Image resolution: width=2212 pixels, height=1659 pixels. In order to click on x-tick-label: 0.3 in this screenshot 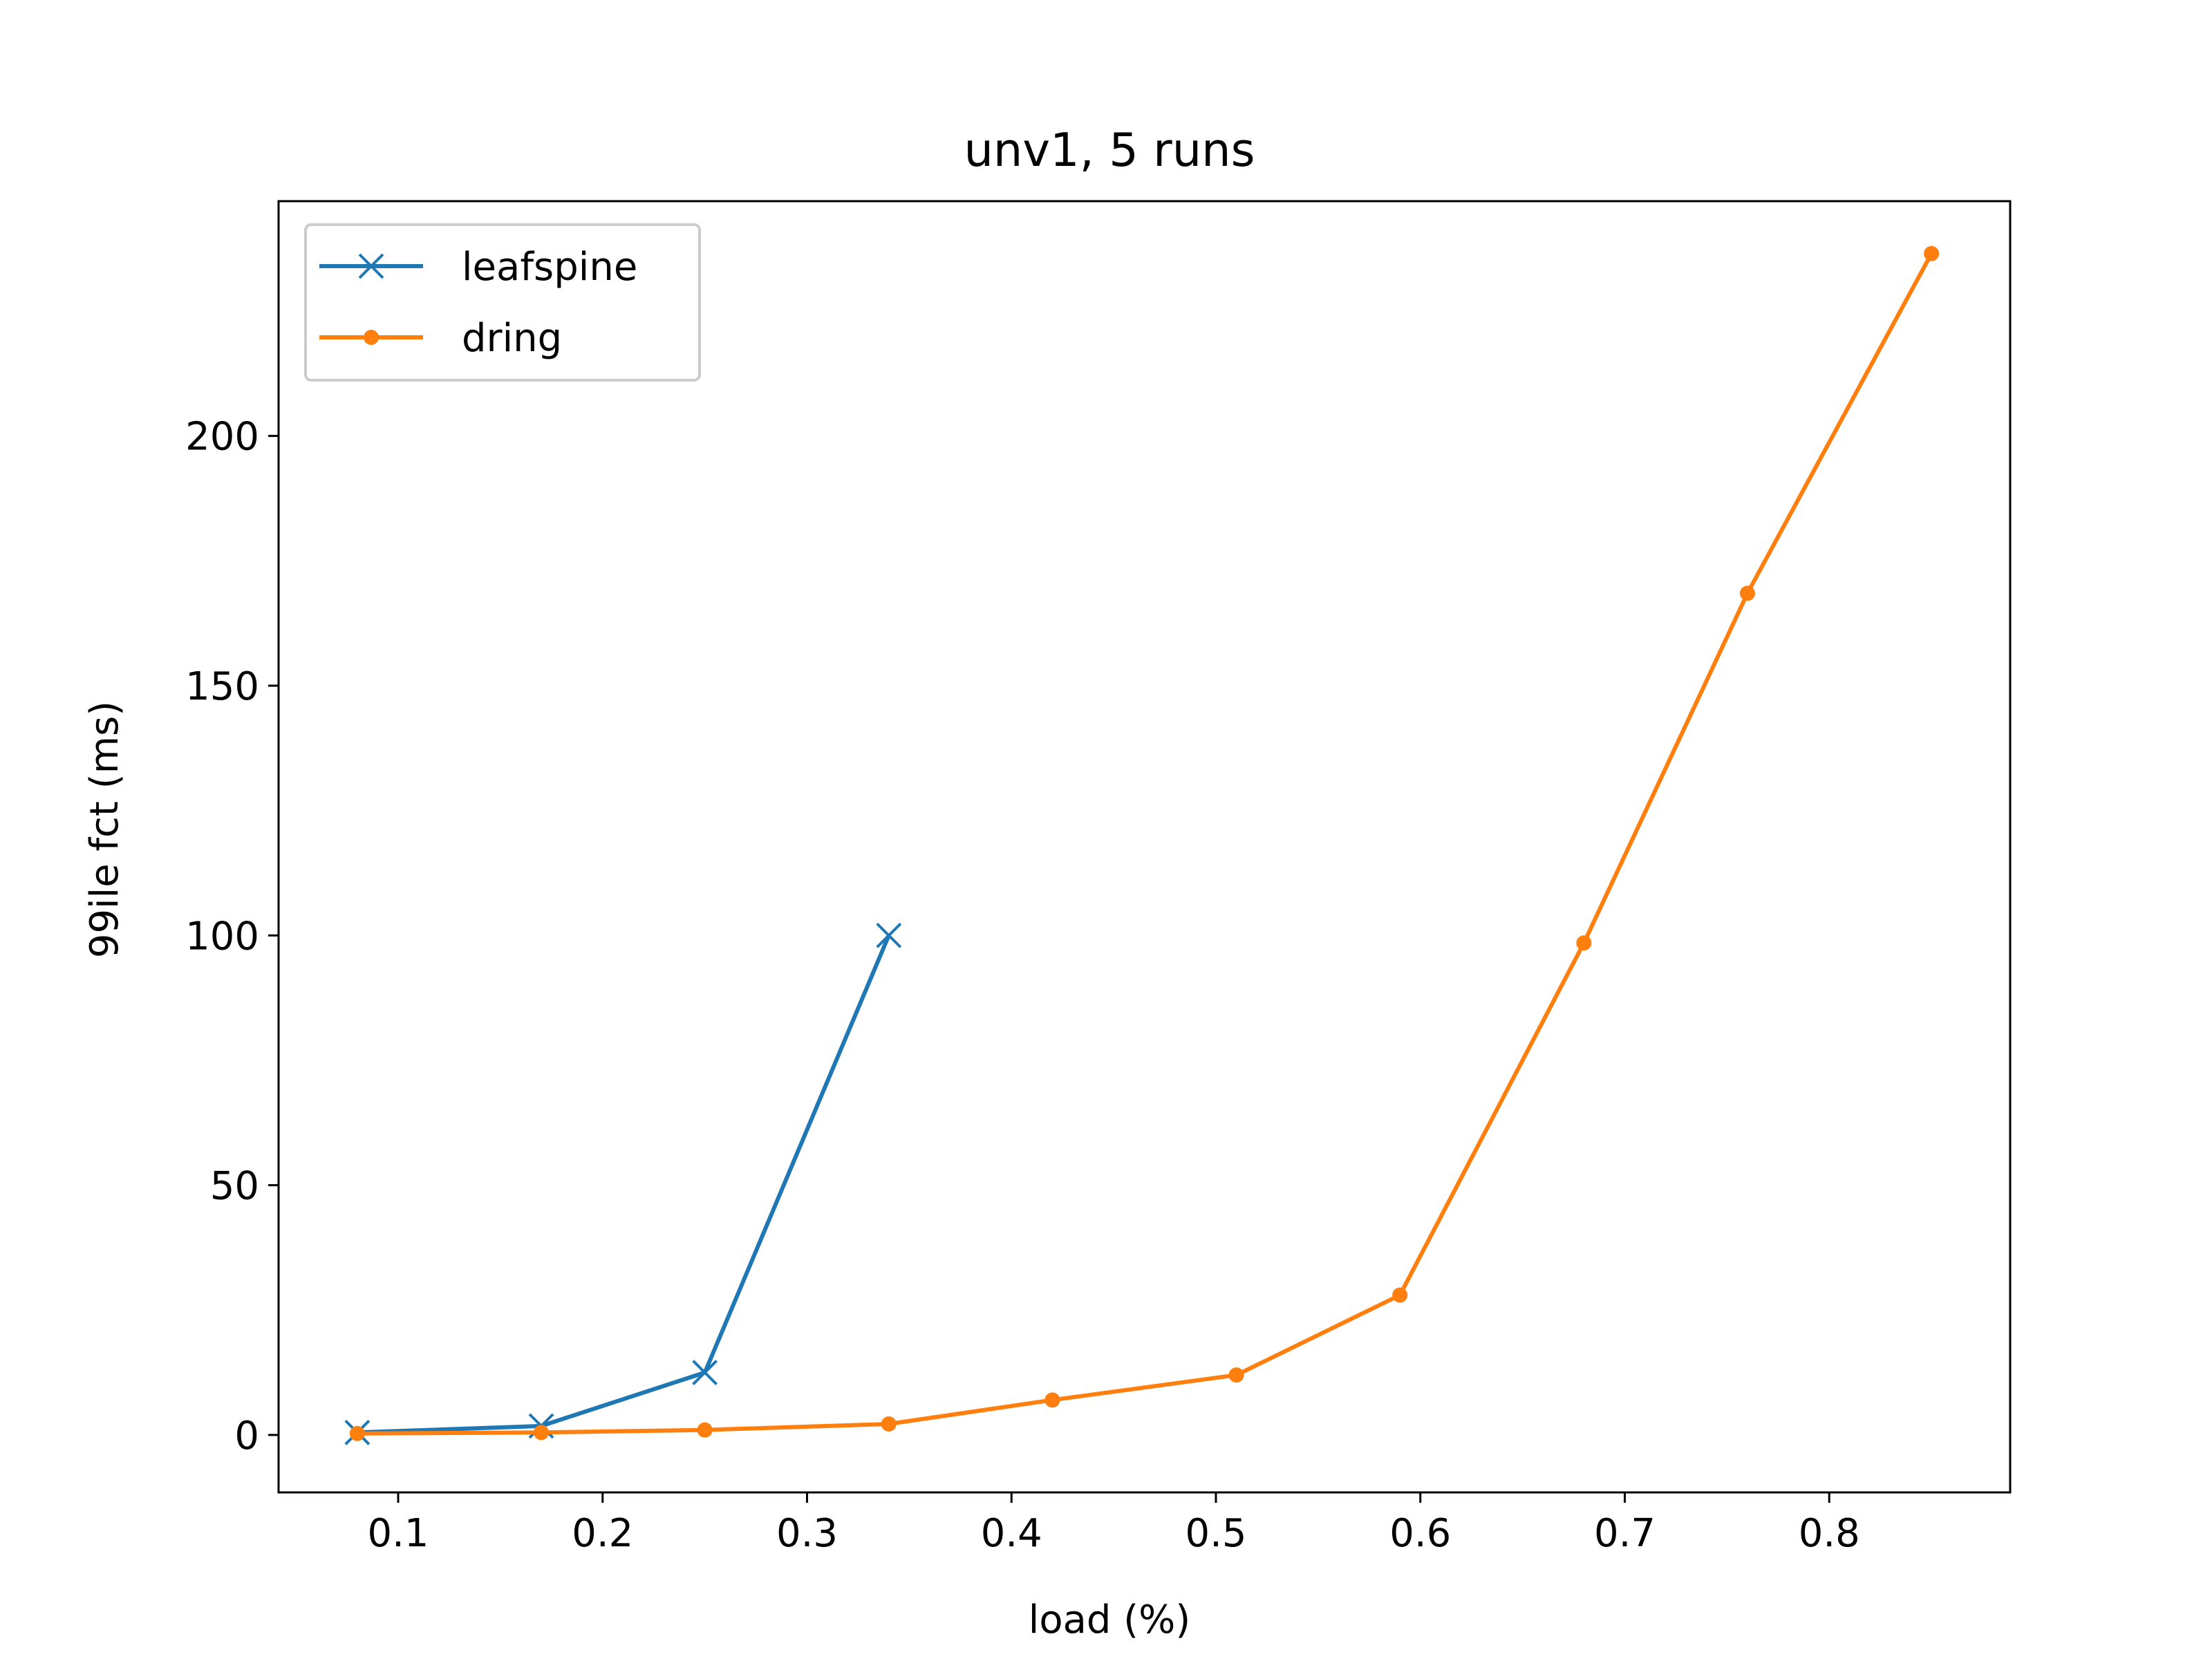, I will do `click(807, 1534)`.